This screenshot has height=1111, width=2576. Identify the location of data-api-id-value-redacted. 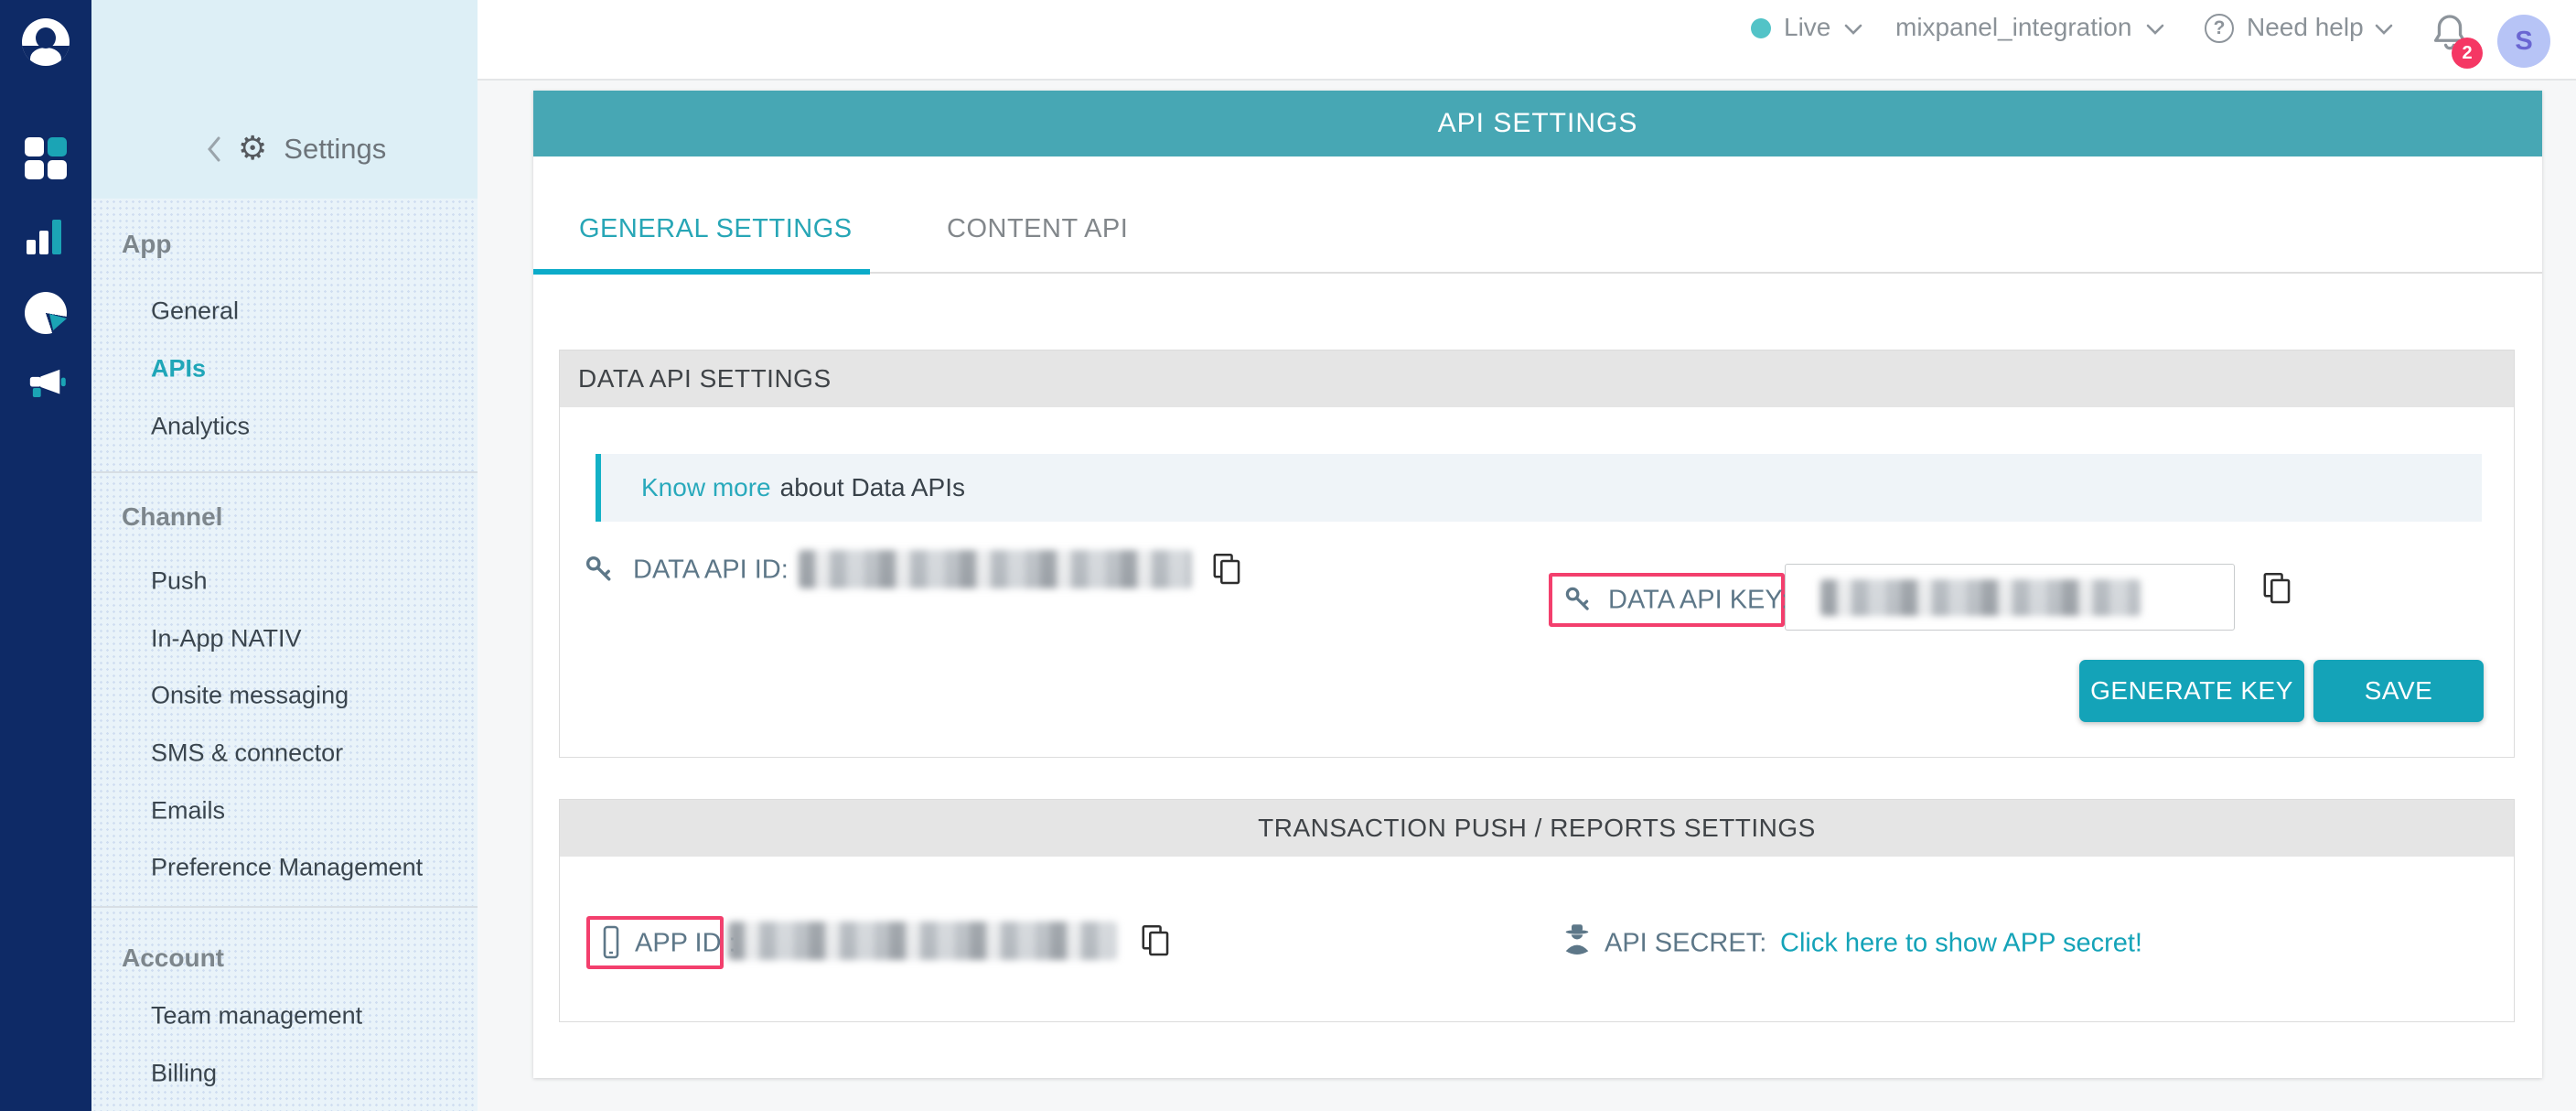
(995, 569).